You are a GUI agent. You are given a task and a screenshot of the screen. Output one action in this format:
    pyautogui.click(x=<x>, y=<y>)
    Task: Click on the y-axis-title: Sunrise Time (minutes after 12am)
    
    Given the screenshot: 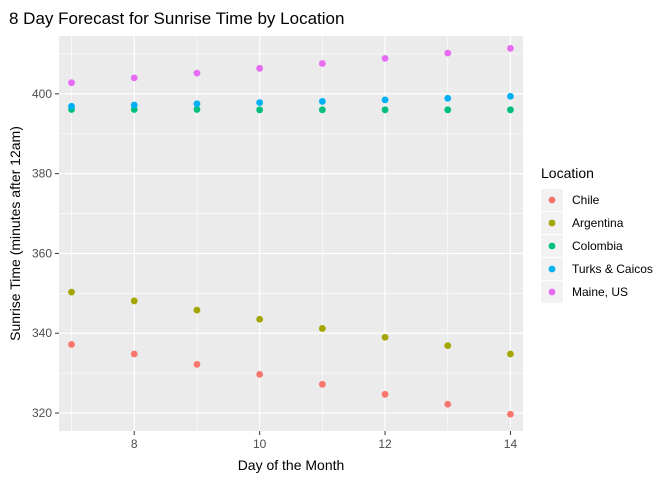 What is the action you would take?
    pyautogui.click(x=15, y=233)
    